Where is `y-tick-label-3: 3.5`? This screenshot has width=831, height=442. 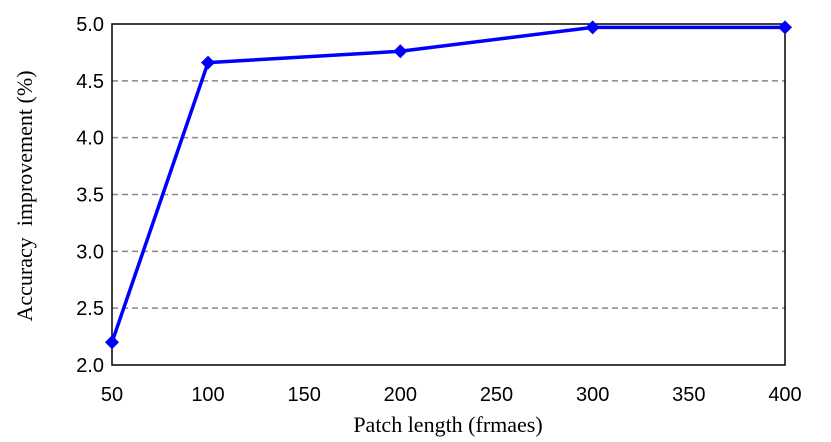 y-tick-label-3: 3.5 is located at coordinates (90, 196).